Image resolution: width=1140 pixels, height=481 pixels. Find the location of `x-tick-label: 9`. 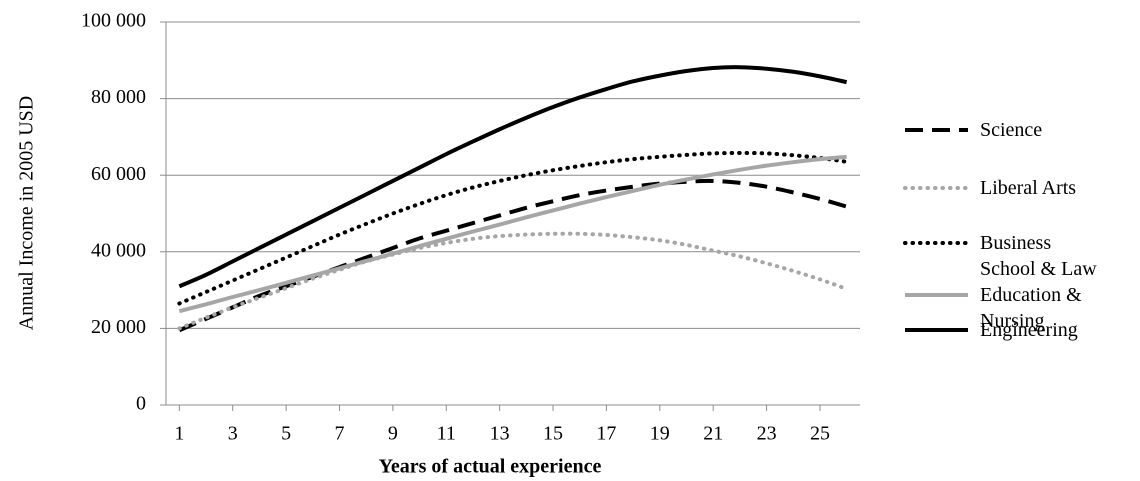

x-tick-label: 9 is located at coordinates (393, 434).